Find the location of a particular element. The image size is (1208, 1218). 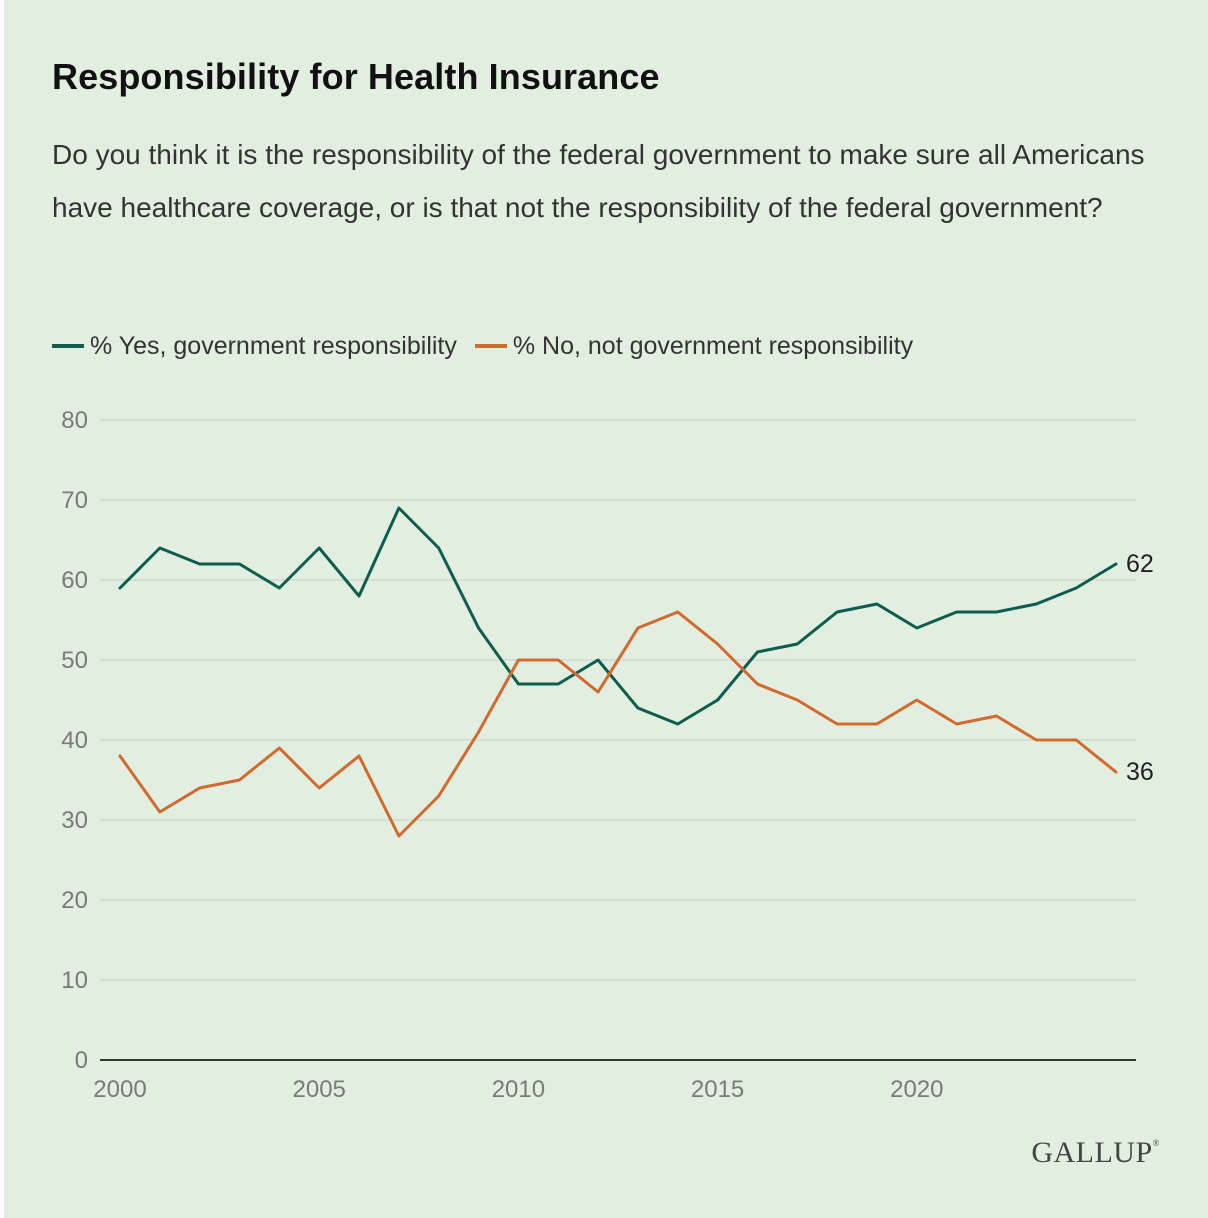

end-label-yes: 62 is located at coordinates (1140, 564).